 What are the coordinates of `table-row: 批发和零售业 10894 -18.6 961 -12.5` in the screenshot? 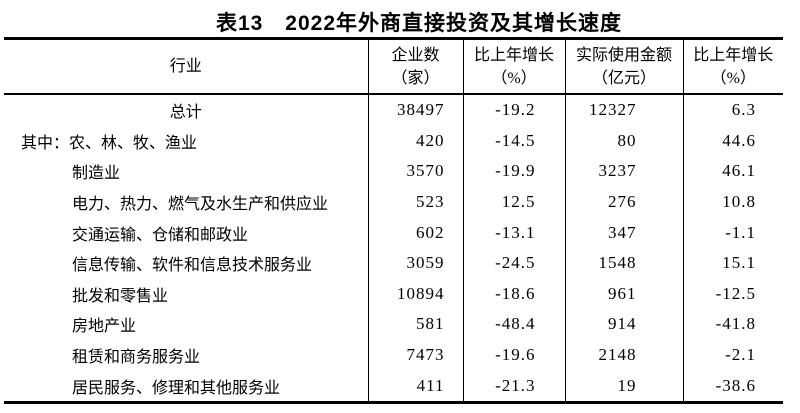 It's located at (393, 294).